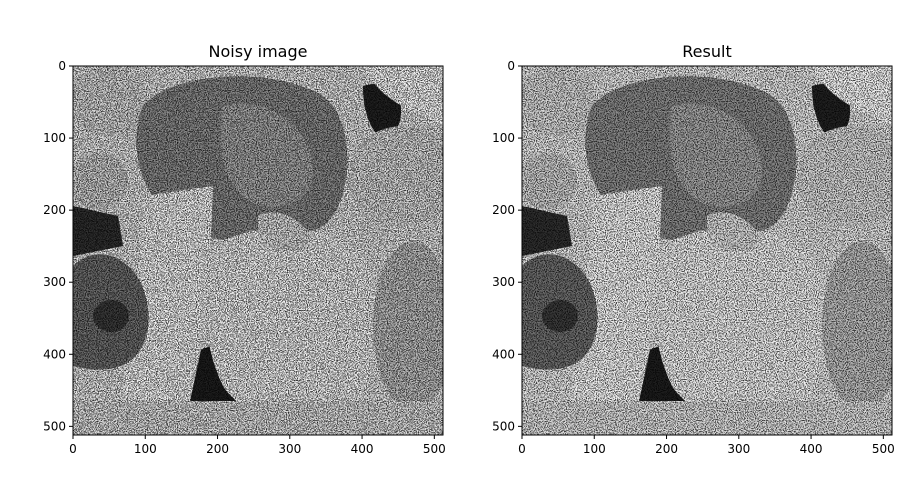 The height and width of the screenshot is (500, 918). I want to click on y-tick-label-left-500: 500, so click(54, 426).